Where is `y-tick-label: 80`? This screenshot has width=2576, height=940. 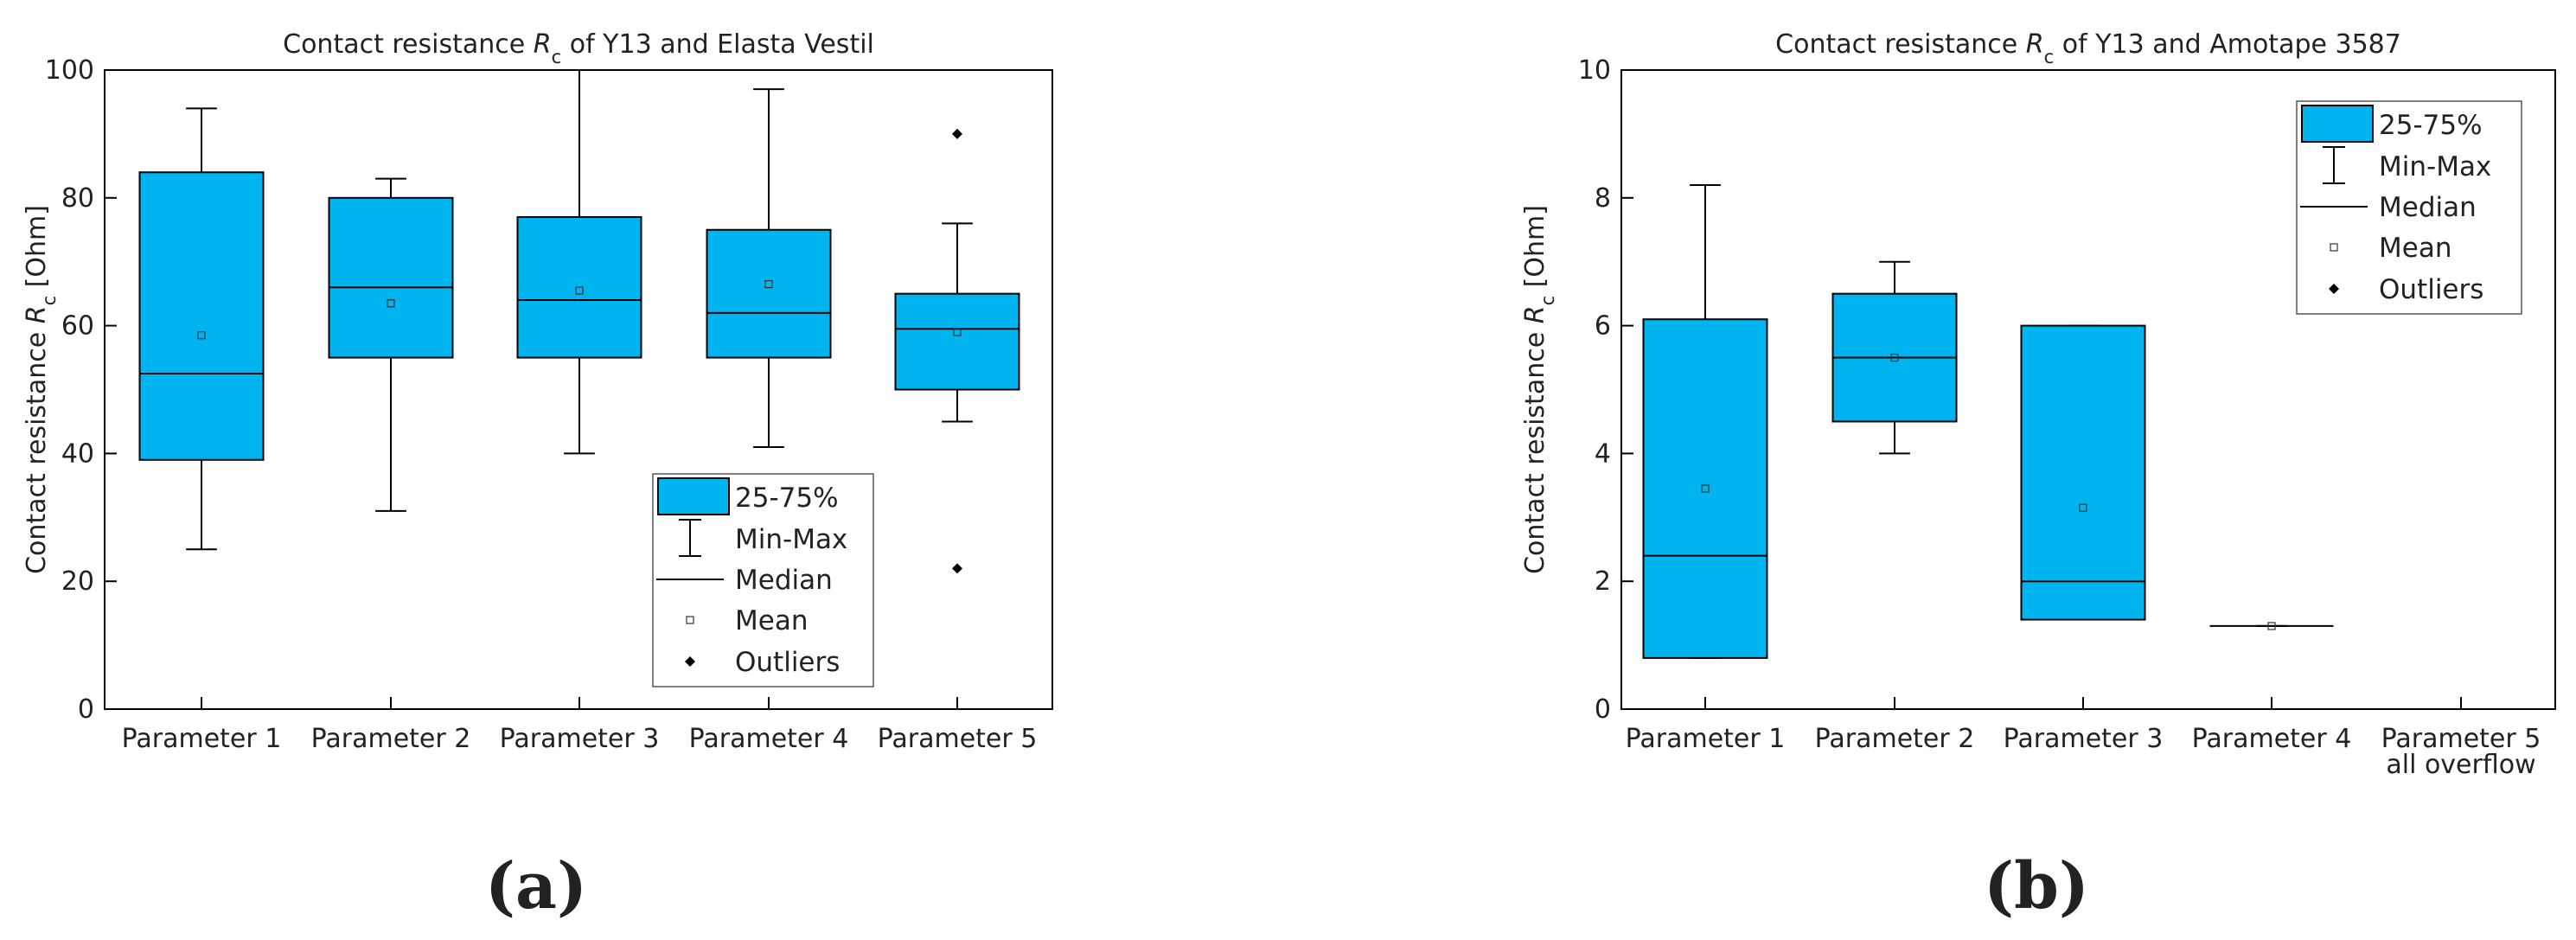 y-tick-label: 80 is located at coordinates (78, 199).